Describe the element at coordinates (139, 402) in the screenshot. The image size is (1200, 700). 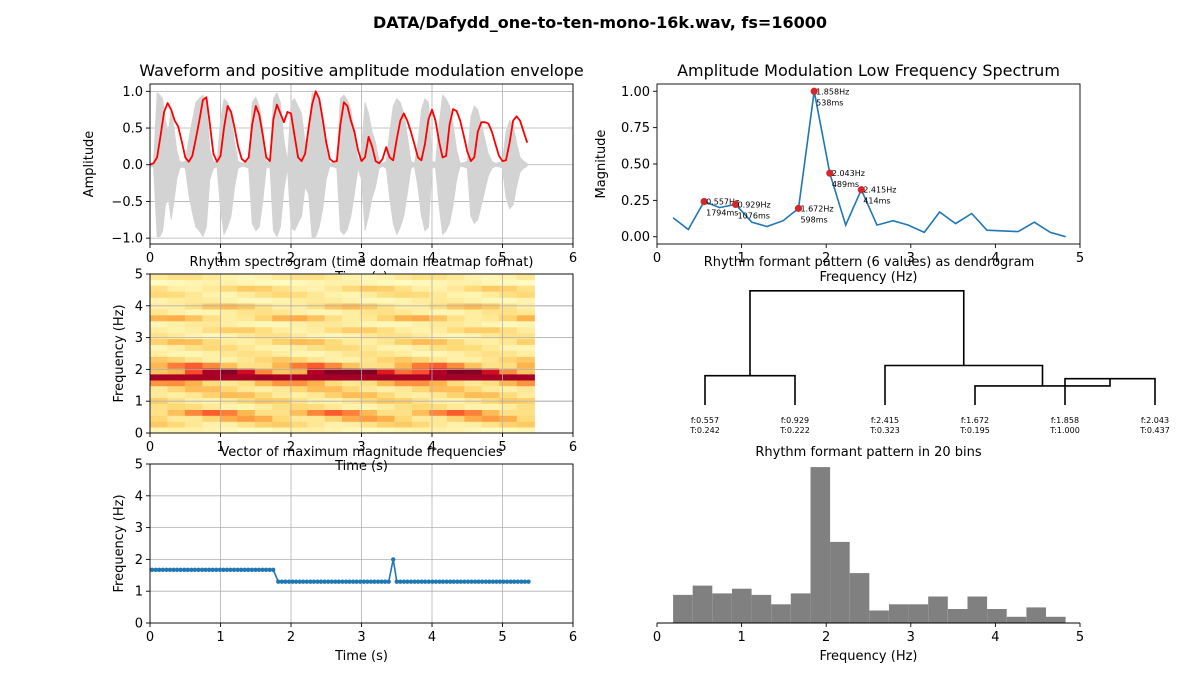
I see `rhythm_spectrogram-ytick-label-1: 1` at that location.